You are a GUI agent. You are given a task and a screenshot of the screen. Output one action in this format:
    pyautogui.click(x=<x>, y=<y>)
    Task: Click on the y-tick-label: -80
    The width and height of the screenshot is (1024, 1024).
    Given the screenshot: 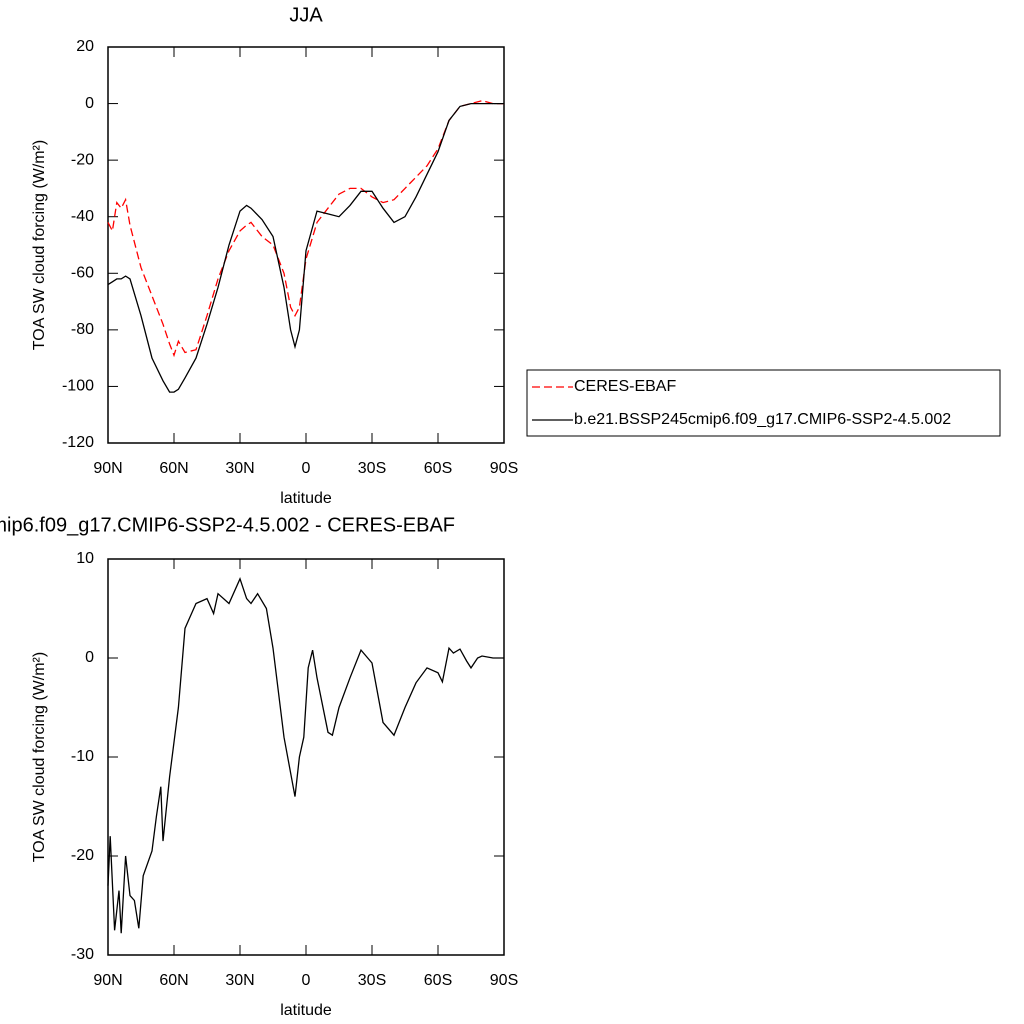 What is the action you would take?
    pyautogui.click(x=82, y=329)
    